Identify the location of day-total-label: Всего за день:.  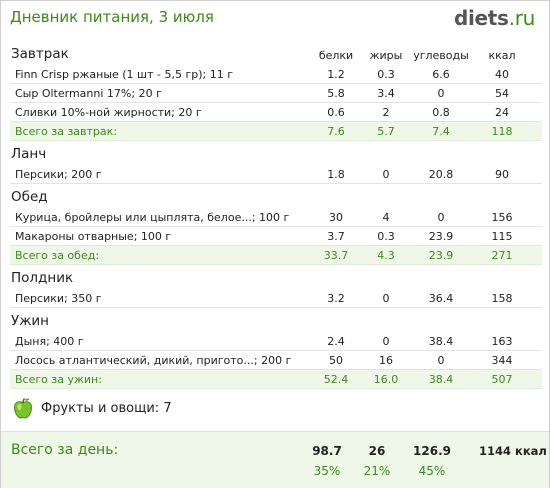
(65, 450).